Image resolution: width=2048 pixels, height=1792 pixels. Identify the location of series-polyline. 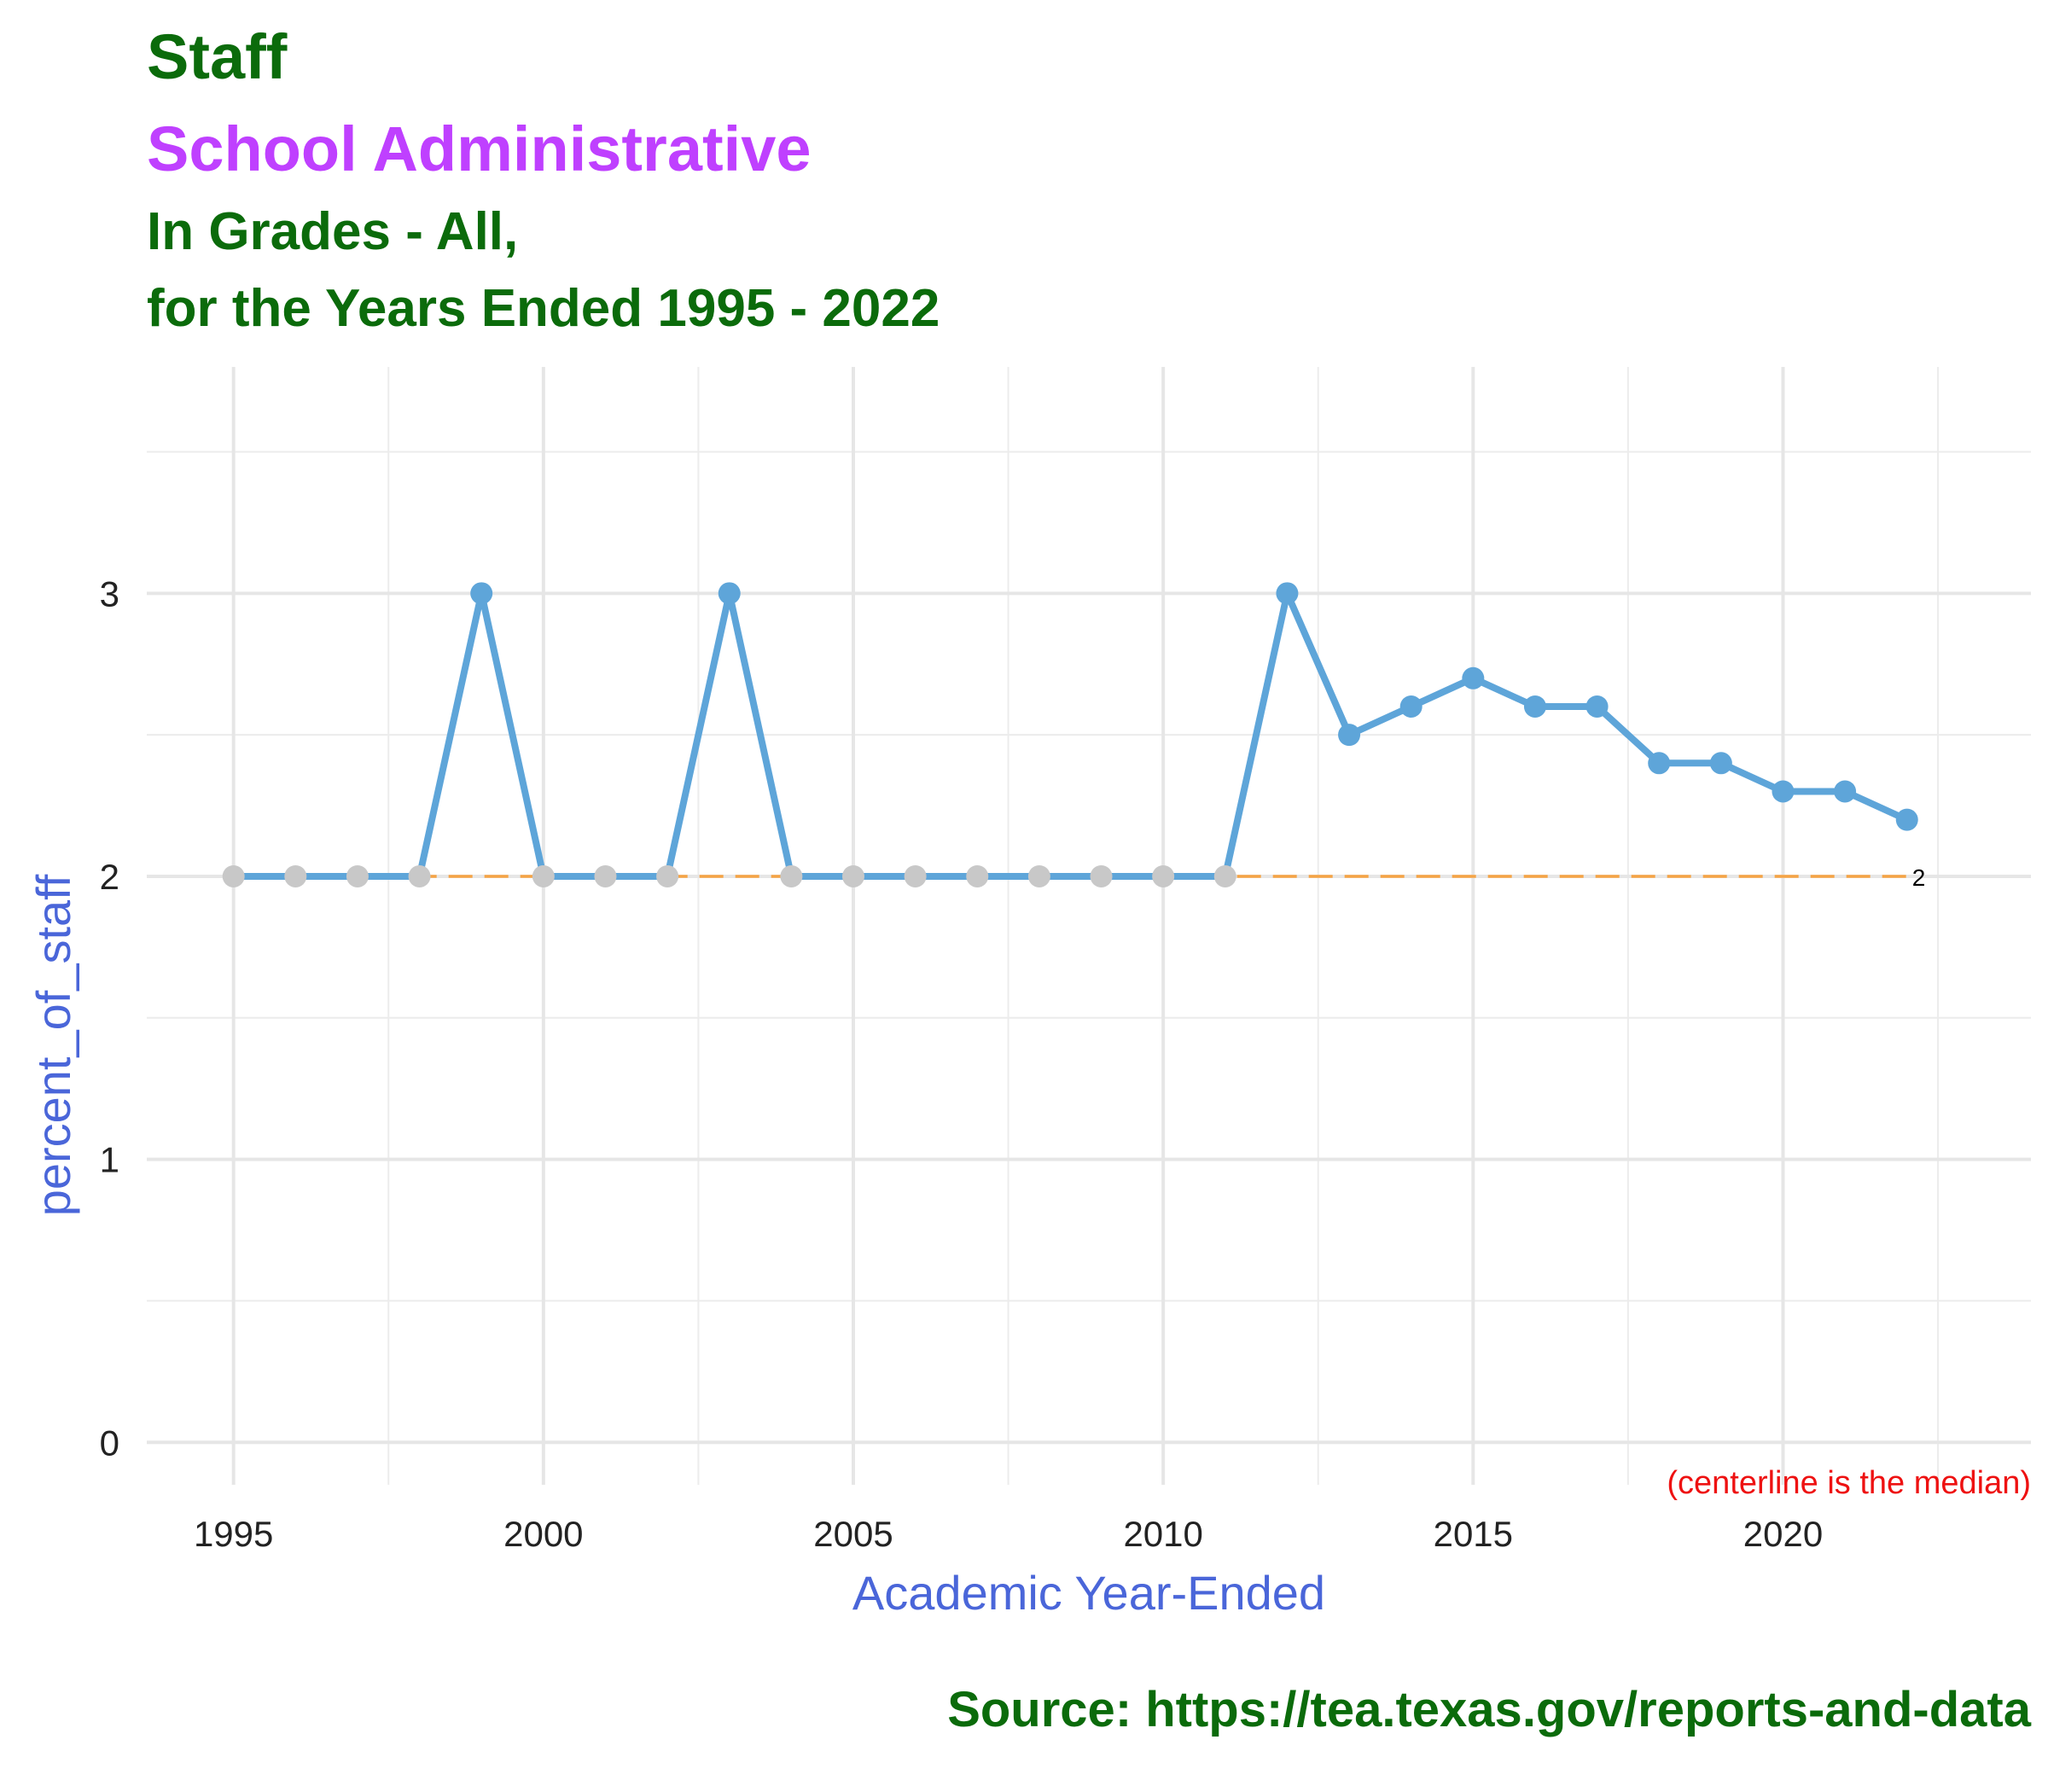
(1070, 735).